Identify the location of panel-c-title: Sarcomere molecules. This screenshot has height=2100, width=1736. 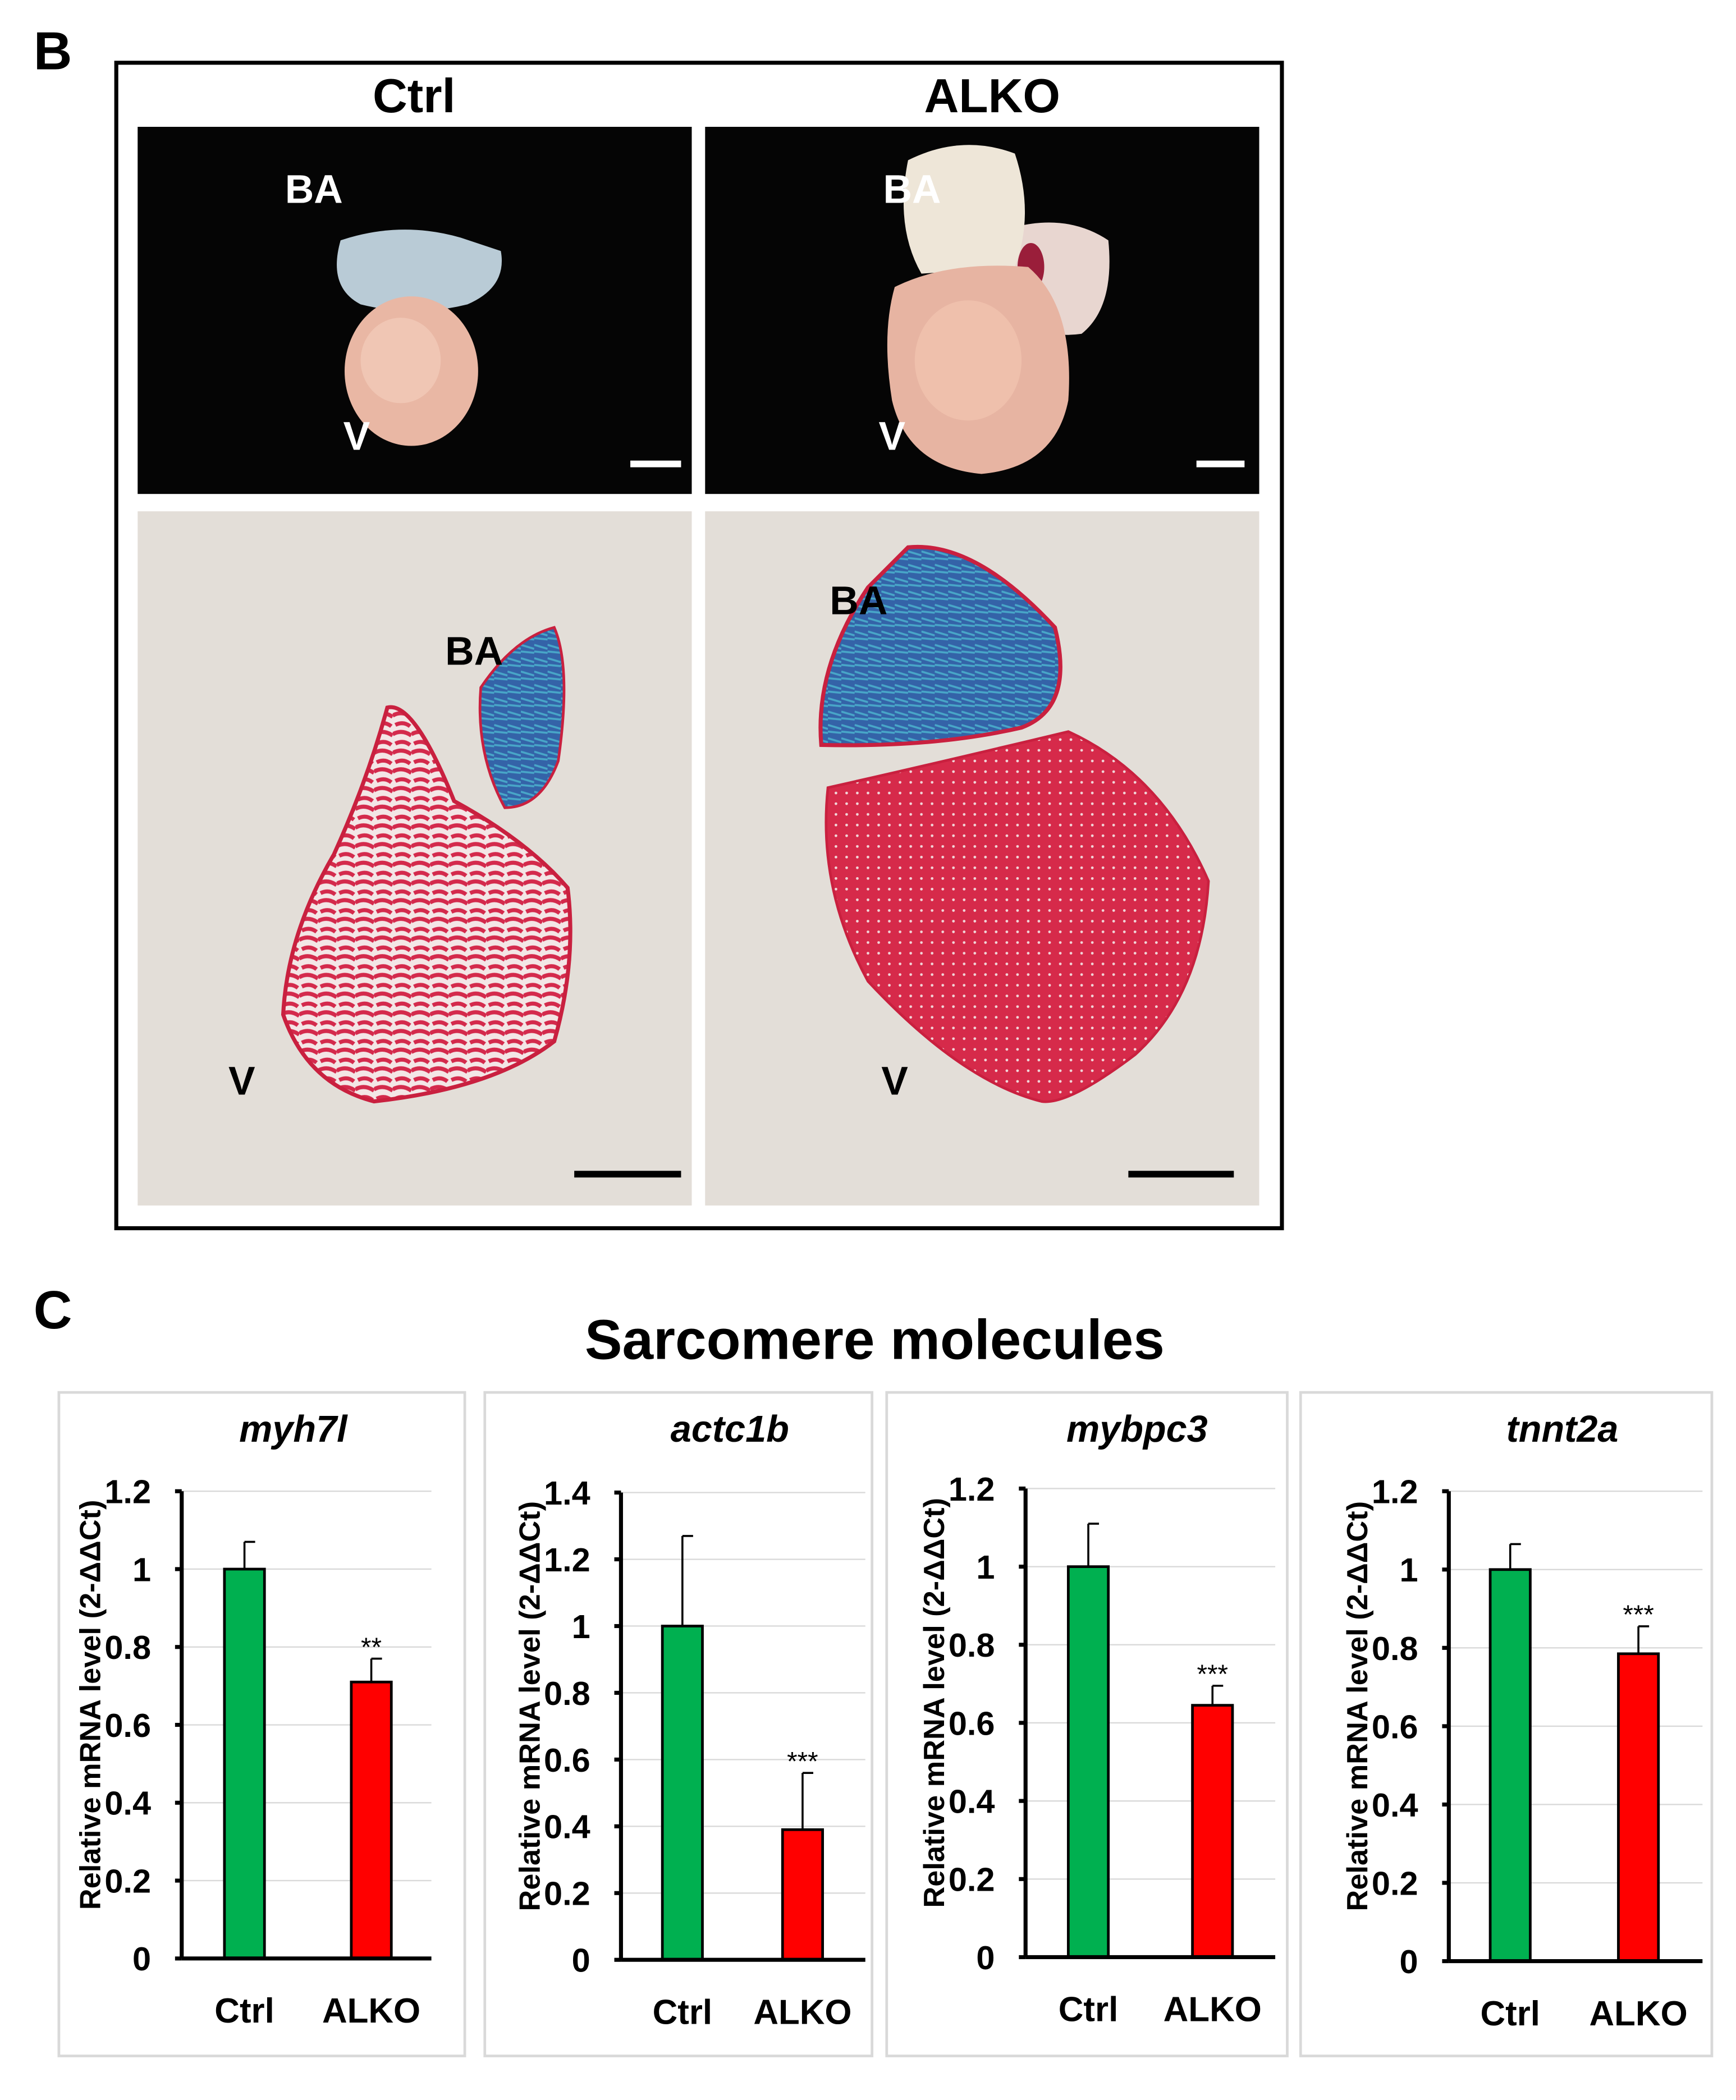
(875, 1340).